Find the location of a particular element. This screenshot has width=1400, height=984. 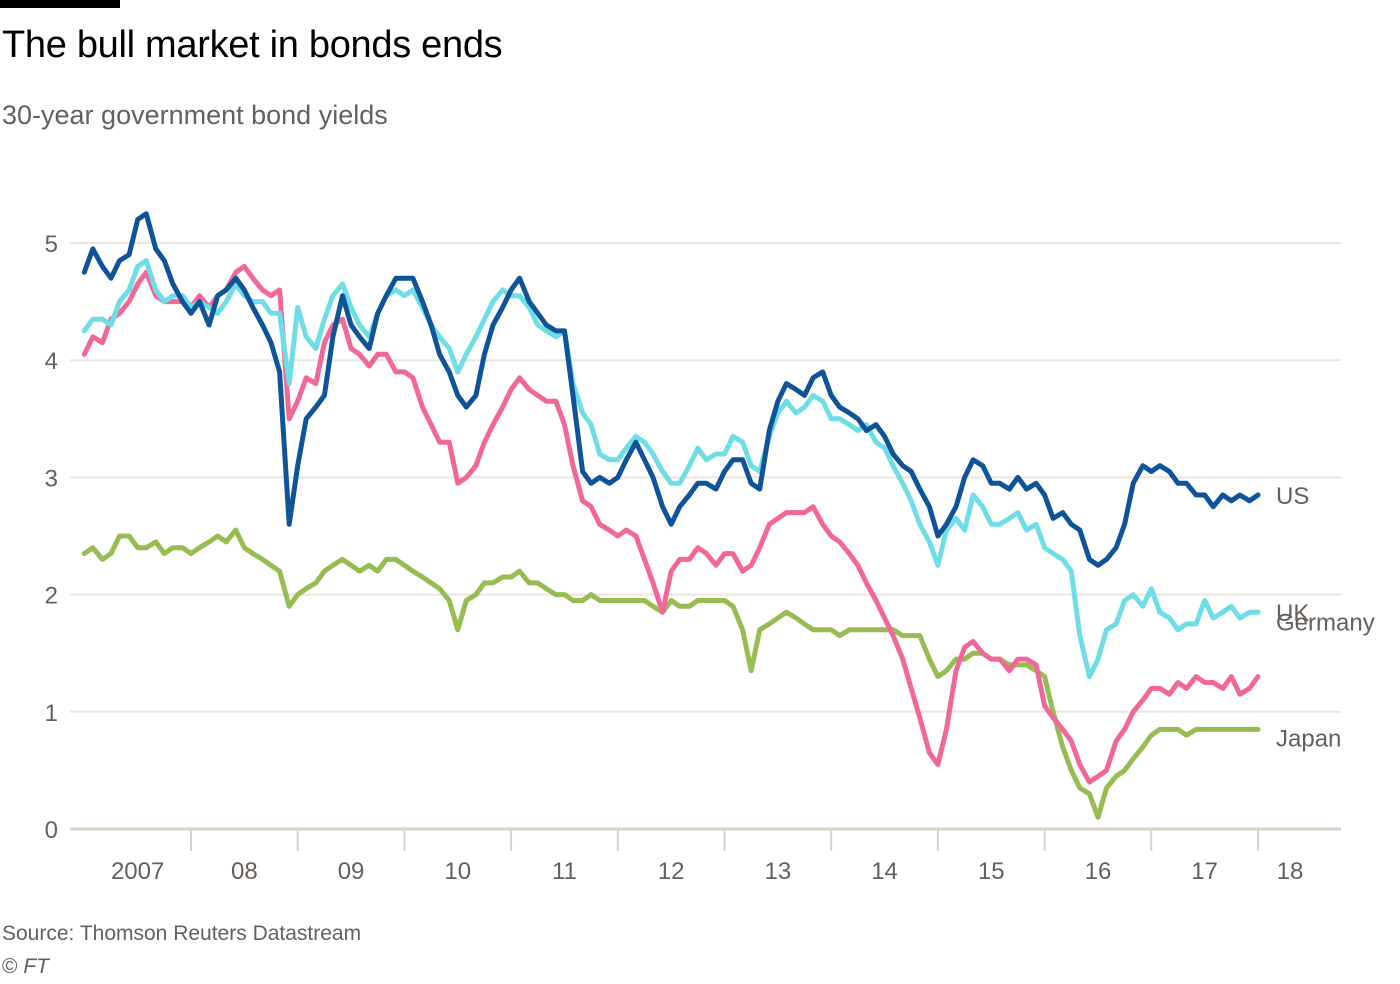

x-tick-label: 12 is located at coordinates (671, 871).